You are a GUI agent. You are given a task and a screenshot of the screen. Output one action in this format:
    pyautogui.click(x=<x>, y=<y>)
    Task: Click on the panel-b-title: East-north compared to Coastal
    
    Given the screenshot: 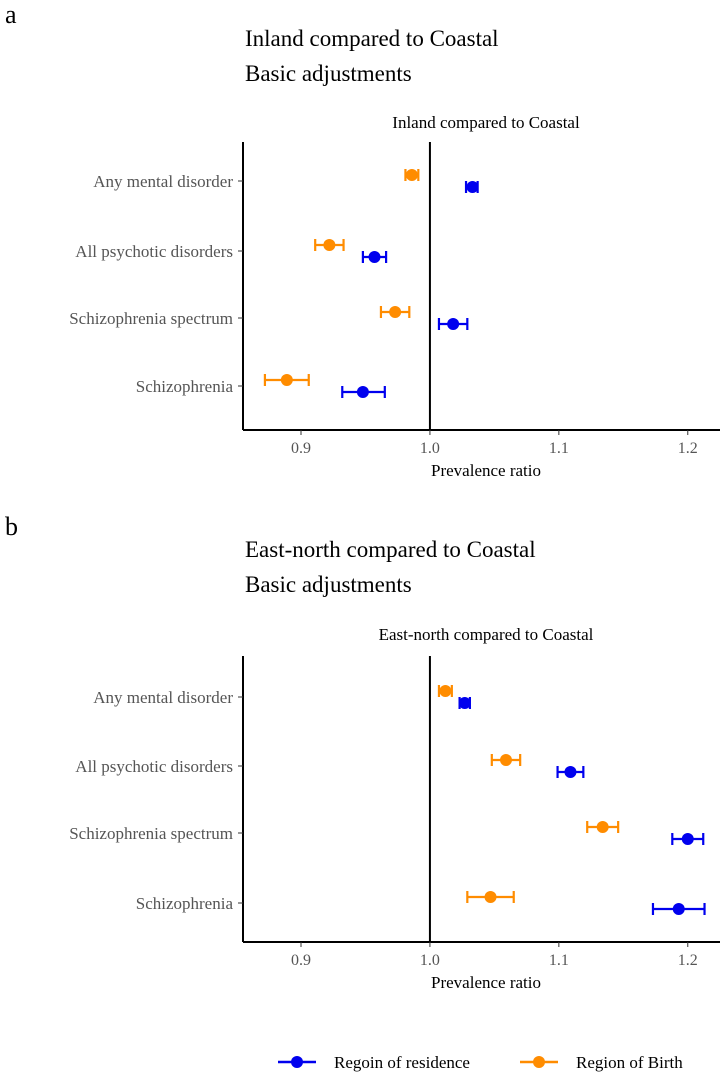 What is the action you would take?
    pyautogui.click(x=390, y=549)
    